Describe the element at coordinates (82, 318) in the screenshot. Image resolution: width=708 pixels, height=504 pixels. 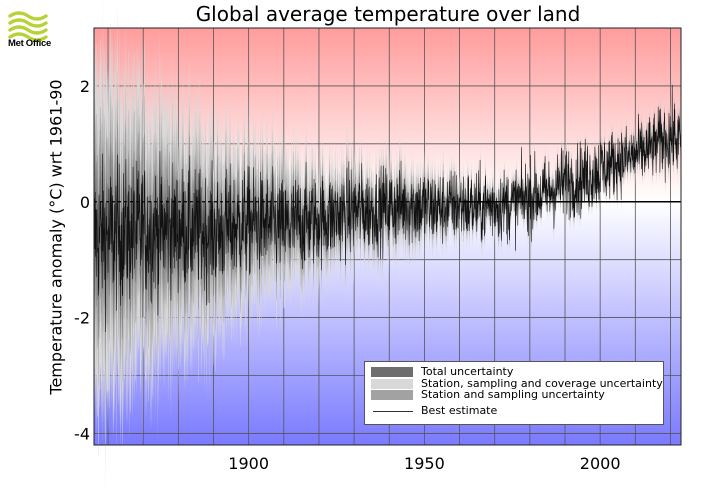
I see `y-tick-label: -2` at that location.